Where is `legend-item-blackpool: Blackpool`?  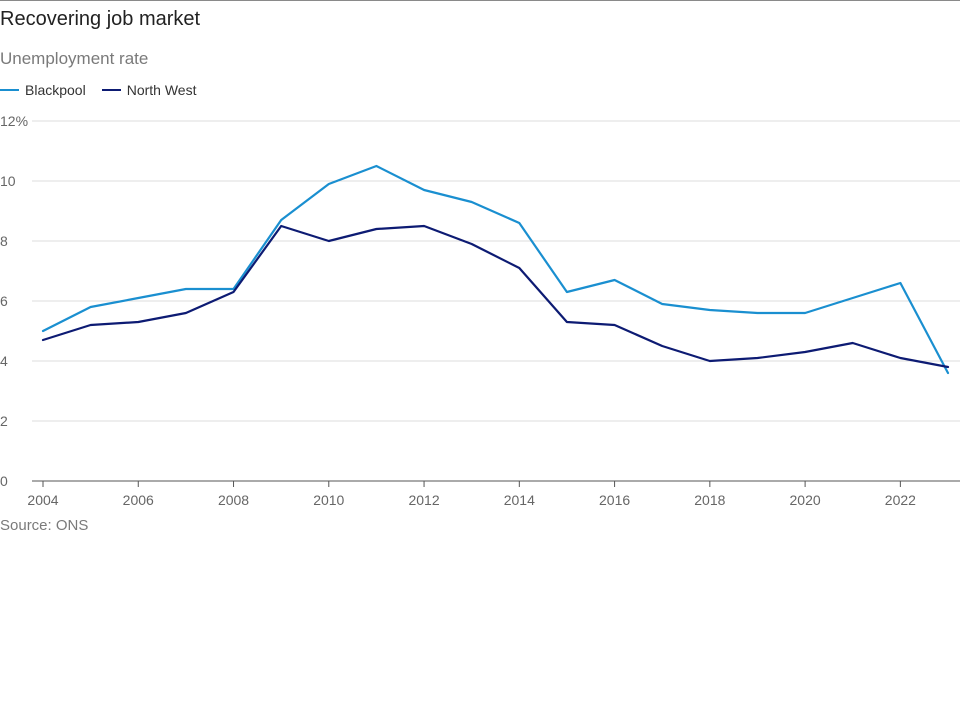
legend-item-blackpool: Blackpool is located at coordinates (43, 90).